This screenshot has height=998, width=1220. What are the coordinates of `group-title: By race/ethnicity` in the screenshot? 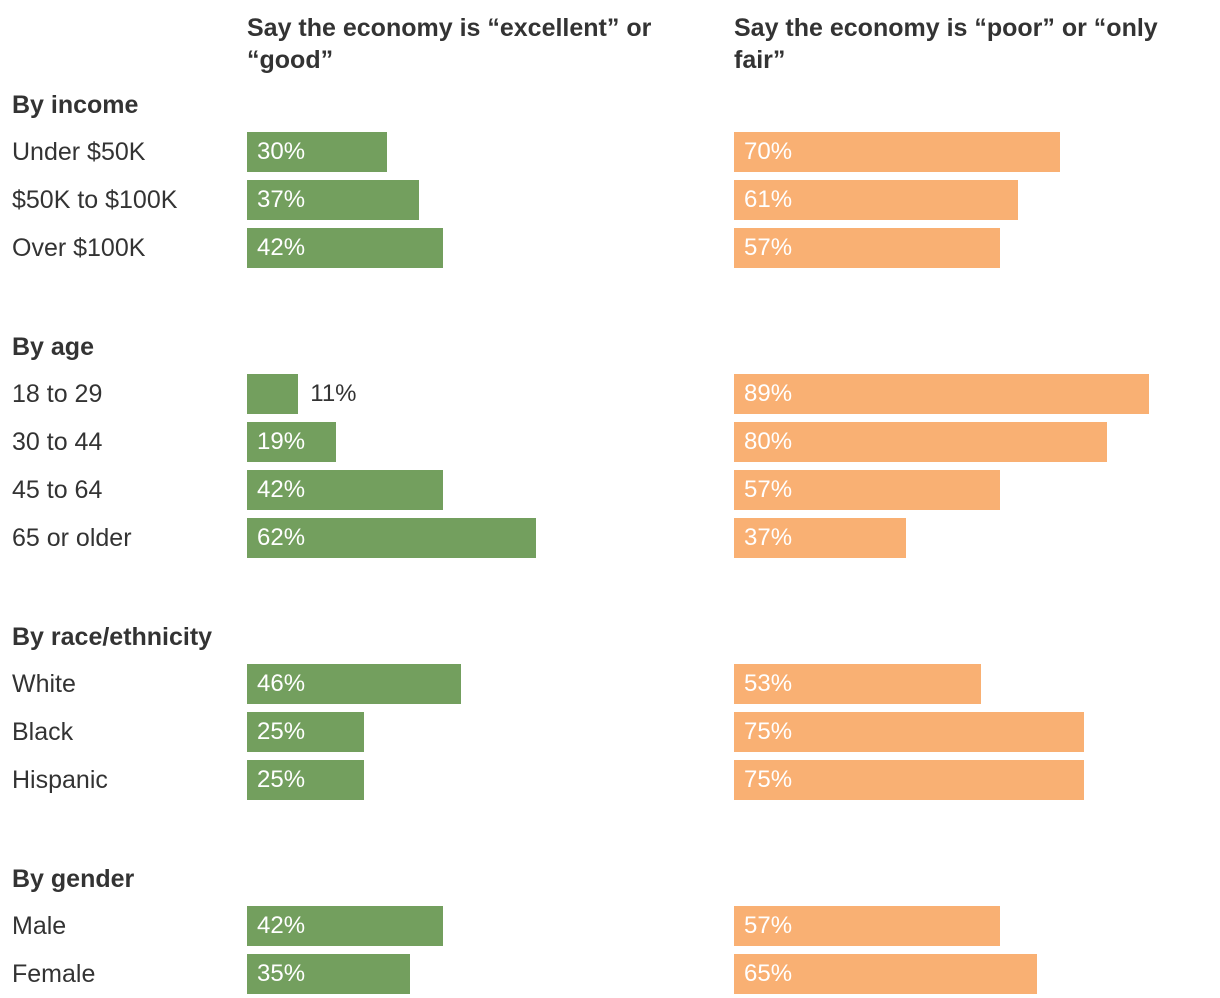 It's located at (112, 637).